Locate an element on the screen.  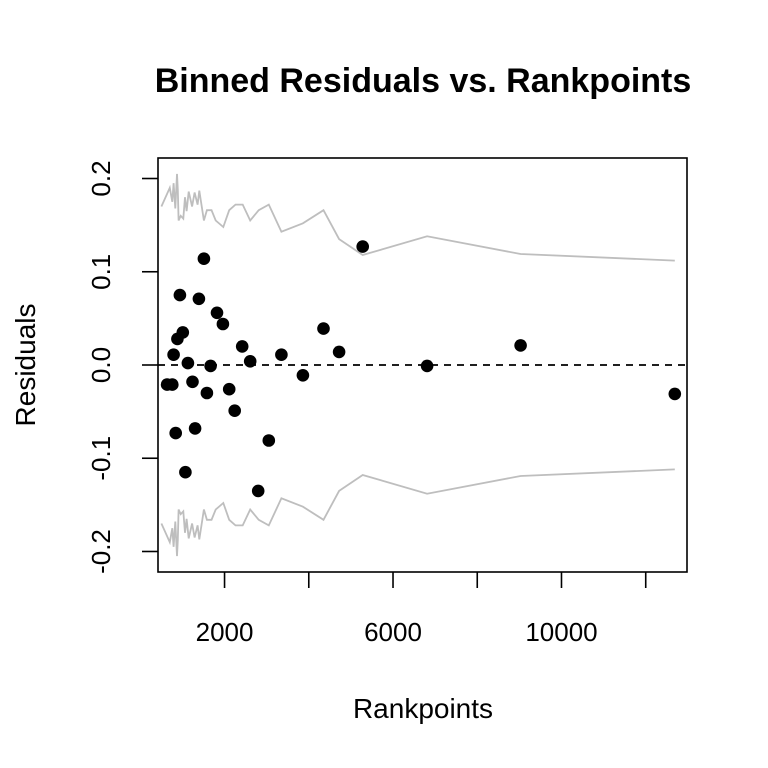
y-axis: -0.2 -0.1 0.0 0.1 0.2 is located at coordinates (122, 367).